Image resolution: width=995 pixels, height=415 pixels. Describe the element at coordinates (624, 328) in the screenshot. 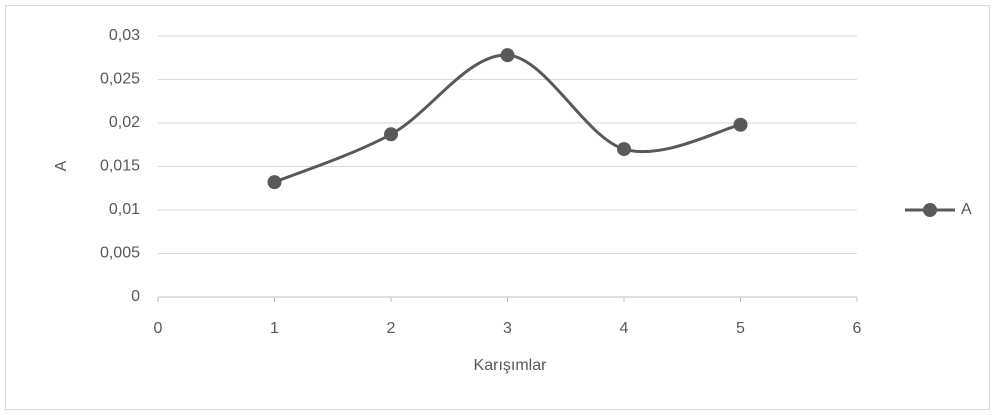

I see `x-tick-label: 4` at that location.